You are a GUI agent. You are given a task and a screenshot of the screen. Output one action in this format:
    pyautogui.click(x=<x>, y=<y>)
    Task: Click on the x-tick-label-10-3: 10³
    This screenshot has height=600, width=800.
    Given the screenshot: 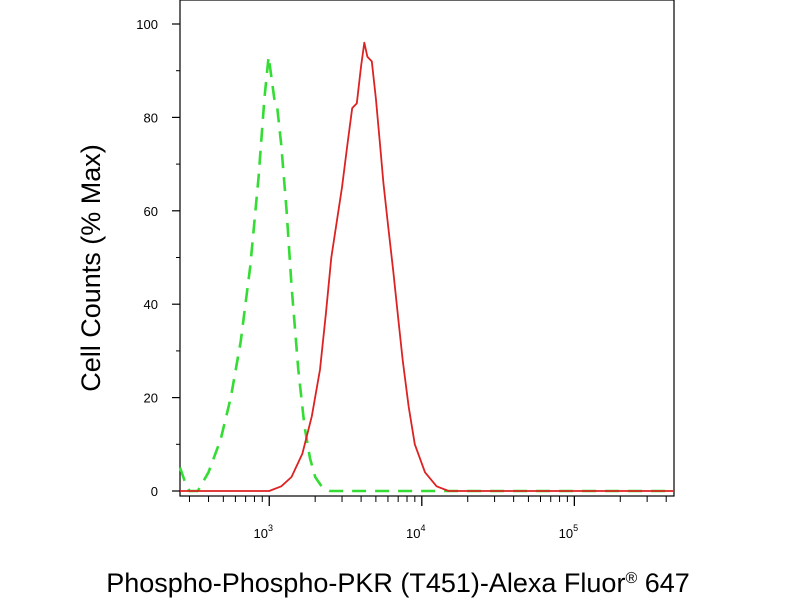 What is the action you would take?
    pyautogui.click(x=263, y=532)
    